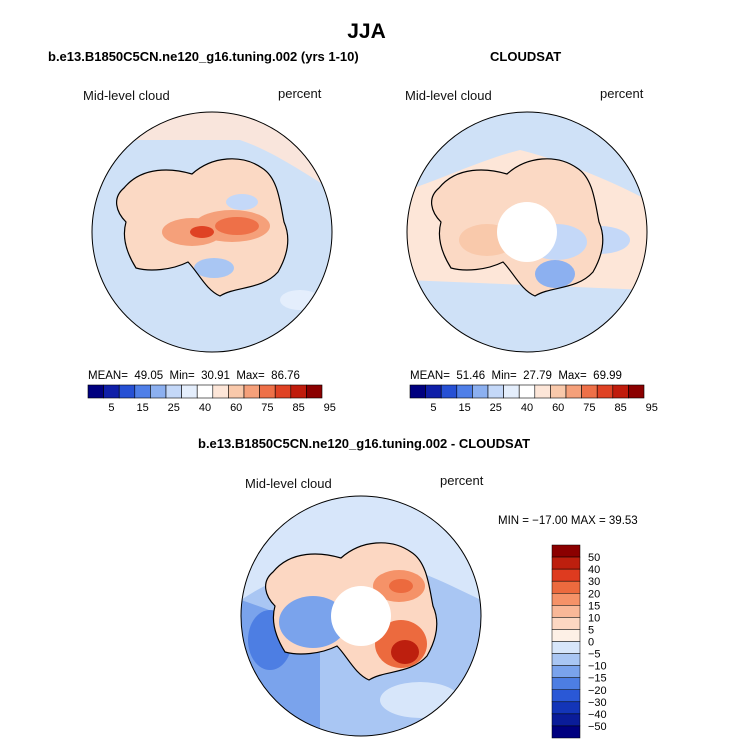  I want to click on panel1-colorbar-tick-label: 5, so click(111, 408).